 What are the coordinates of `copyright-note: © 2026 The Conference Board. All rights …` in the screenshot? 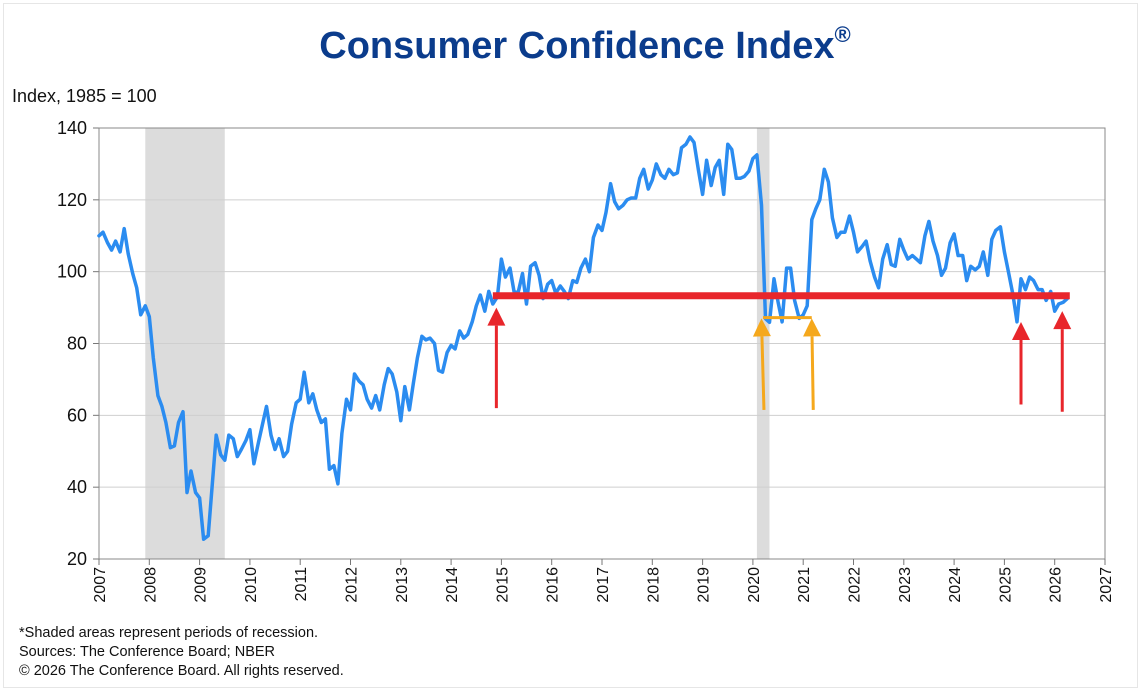 It's located at (181, 671).